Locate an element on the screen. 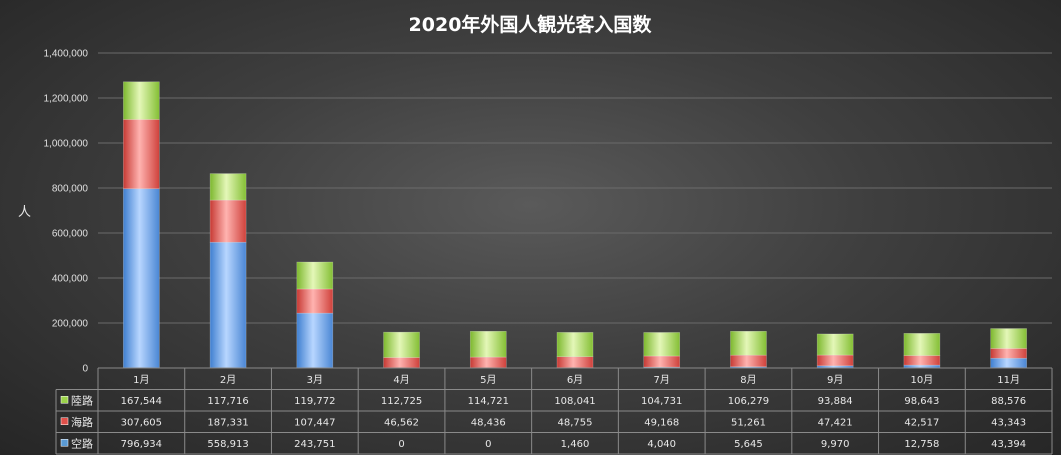 This screenshot has width=1061, height=455. data-label: 1,460 is located at coordinates (575, 444).